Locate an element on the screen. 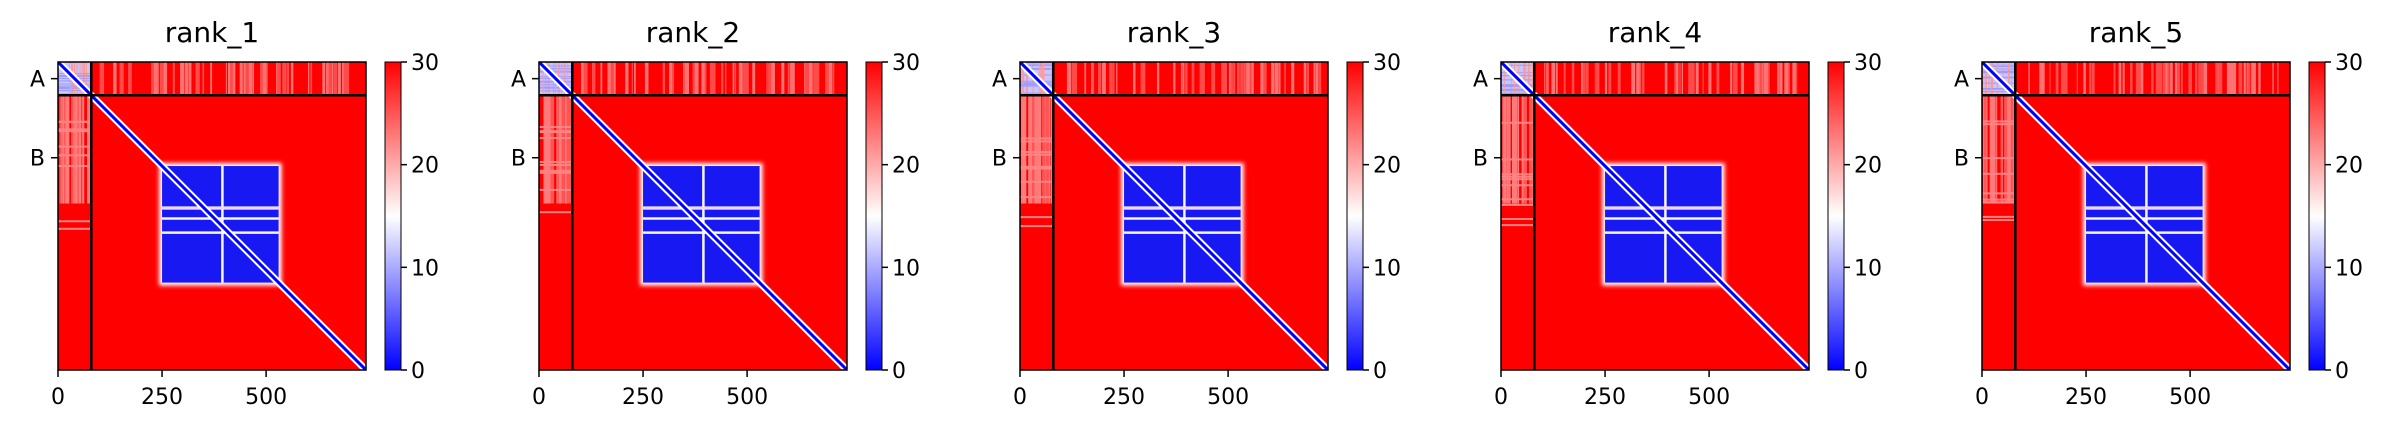  colorbar-tick-label: 30 is located at coordinates (425, 63).